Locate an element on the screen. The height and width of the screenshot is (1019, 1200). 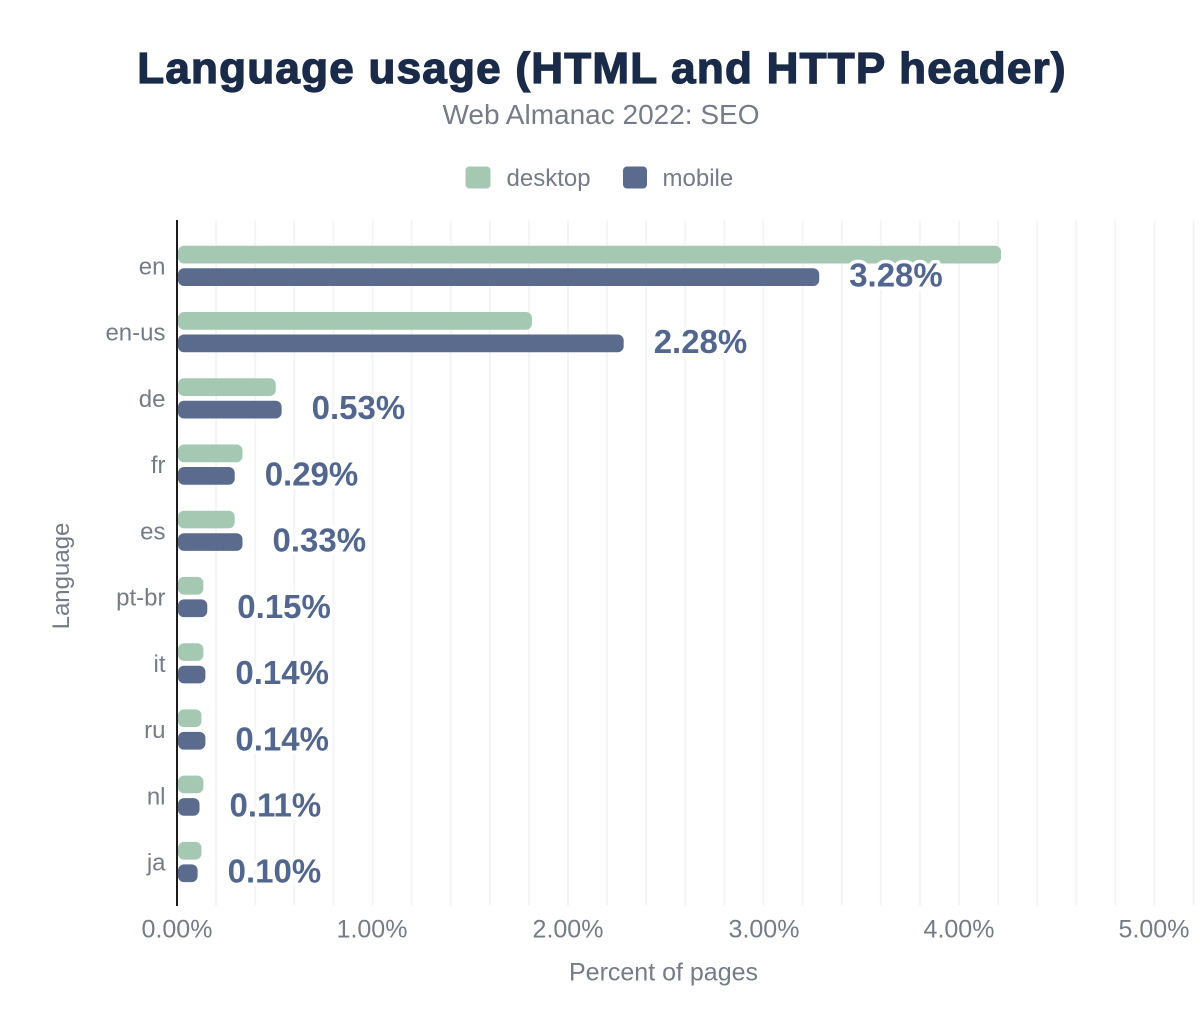
svg-text: Web Almanac 2022: SEO is located at coordinates (601, 114).